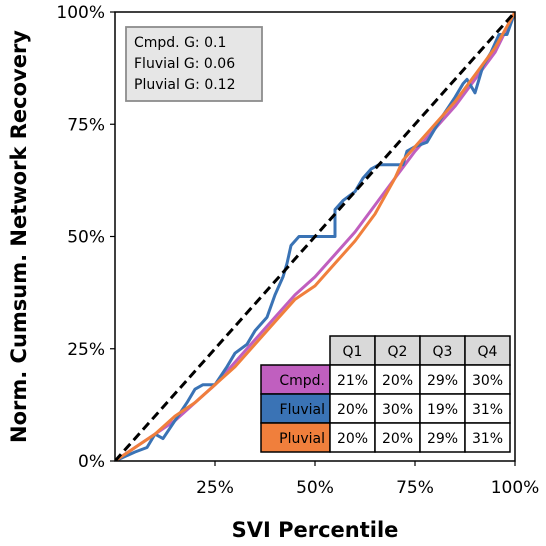 The height and width of the screenshot is (546, 546). What do you see at coordinates (302, 381) in the screenshot?
I see `table-row-label: Cmpd.` at bounding box center [302, 381].